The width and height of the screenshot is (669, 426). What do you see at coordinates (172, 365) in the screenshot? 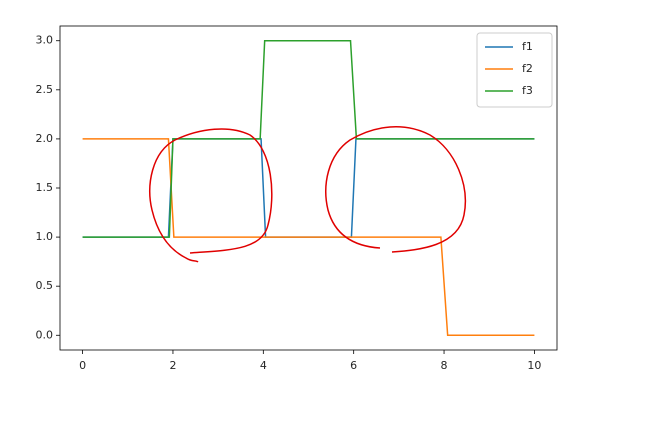
I see `x-tick-label: 2` at bounding box center [172, 365].